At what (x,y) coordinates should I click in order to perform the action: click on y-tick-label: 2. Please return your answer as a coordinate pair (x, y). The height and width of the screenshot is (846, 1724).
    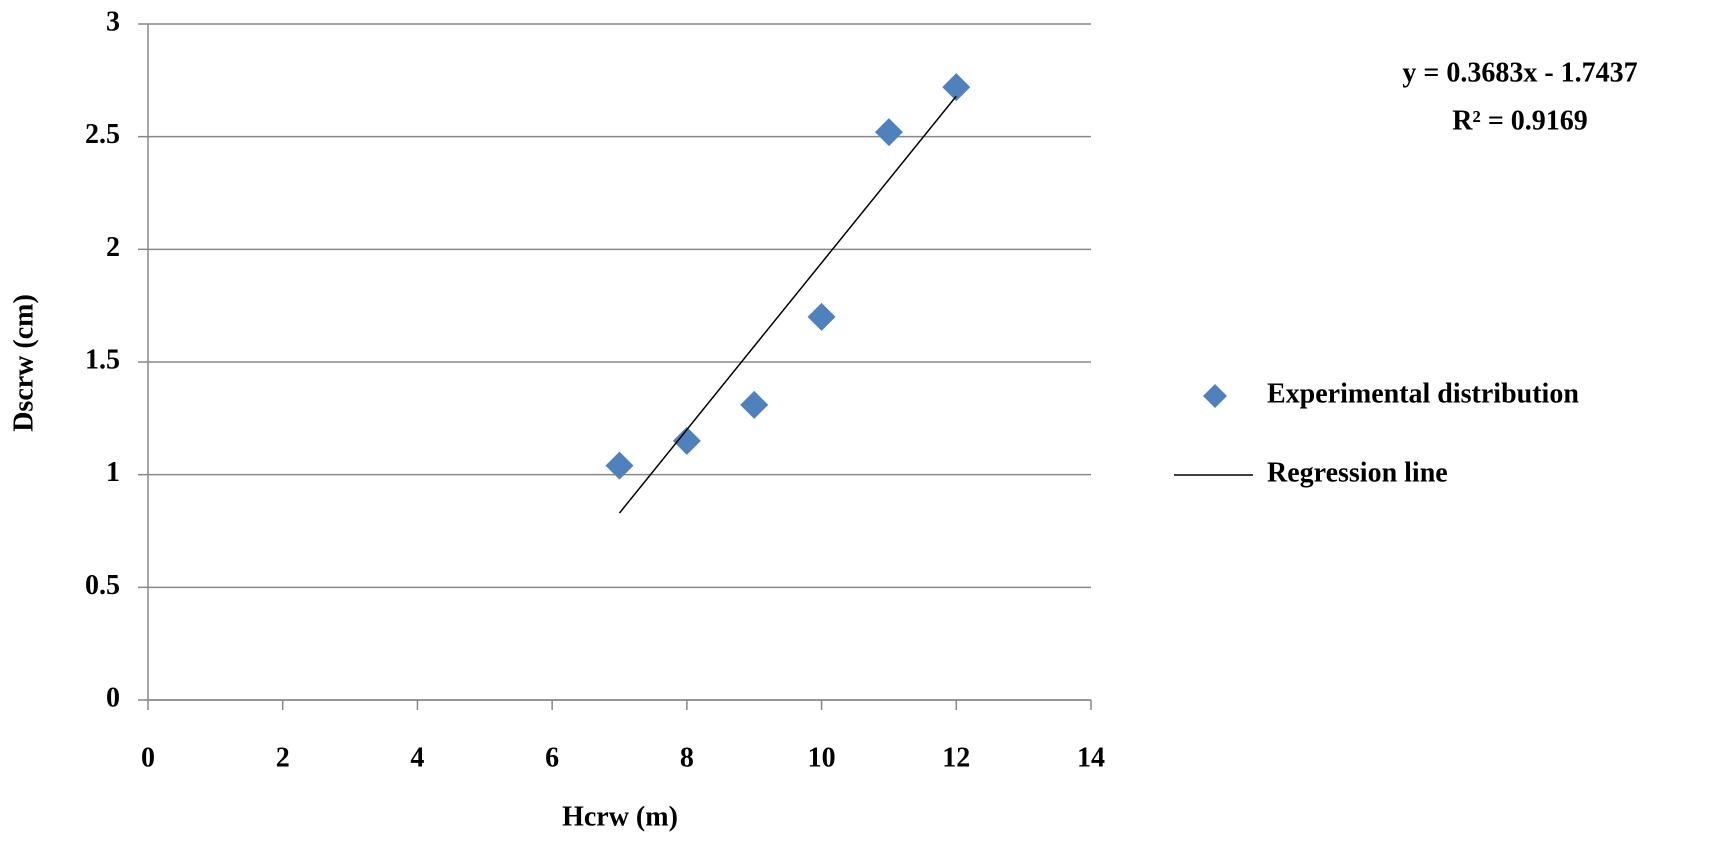
    Looking at the image, I should click on (113, 247).